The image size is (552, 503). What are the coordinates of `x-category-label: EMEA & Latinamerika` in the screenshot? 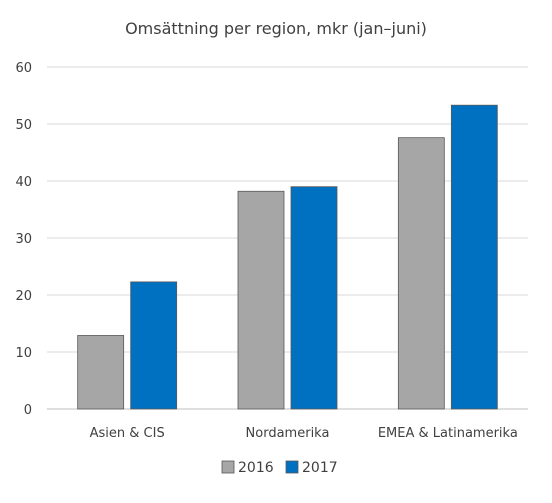 It's located at (448, 433).